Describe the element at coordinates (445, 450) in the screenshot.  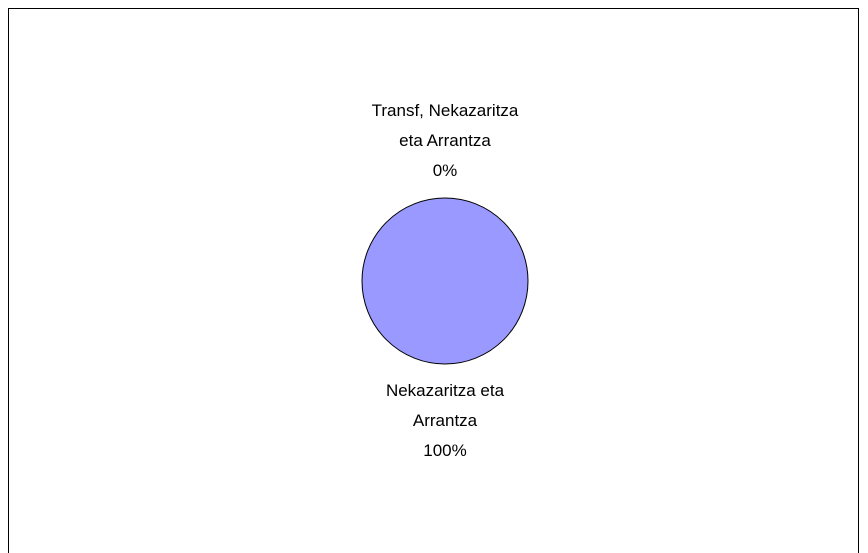
I see `slice-percent: 100%` at that location.